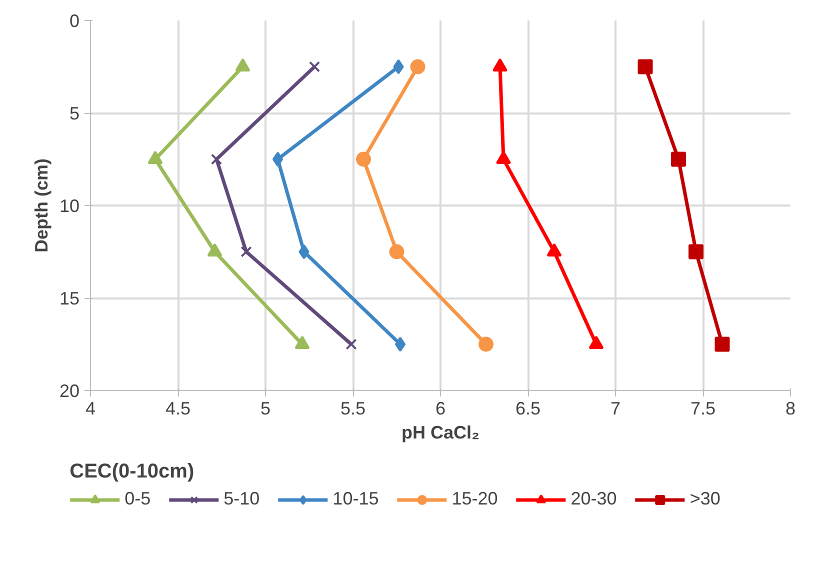  I want to click on x-tick-label: 4, so click(90, 408).